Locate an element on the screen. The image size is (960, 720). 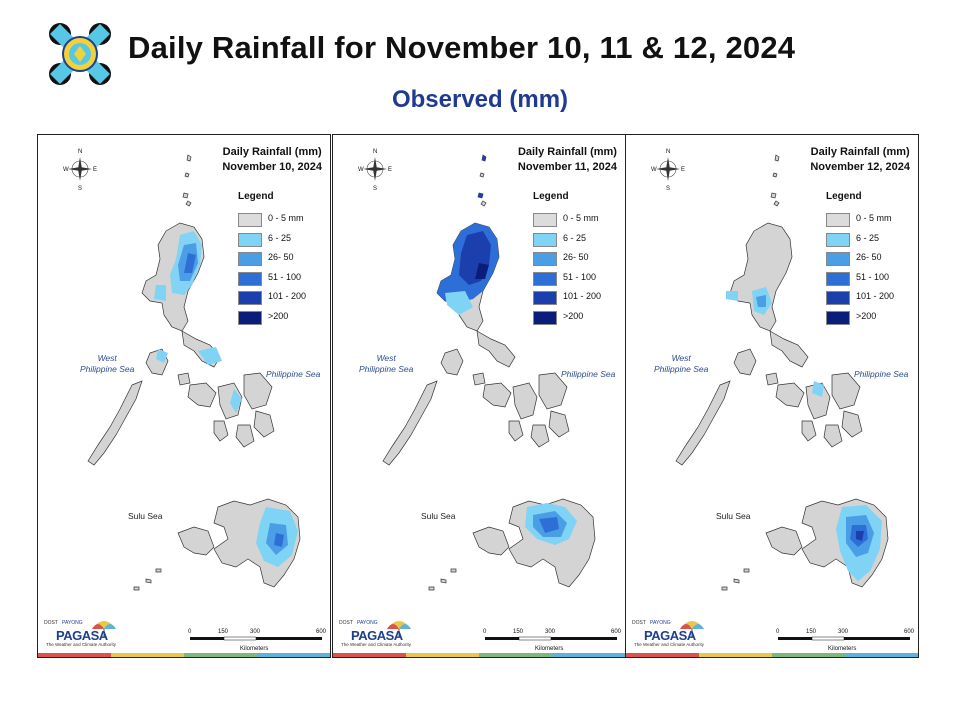
compass-s: S is located at coordinates (80, 189).